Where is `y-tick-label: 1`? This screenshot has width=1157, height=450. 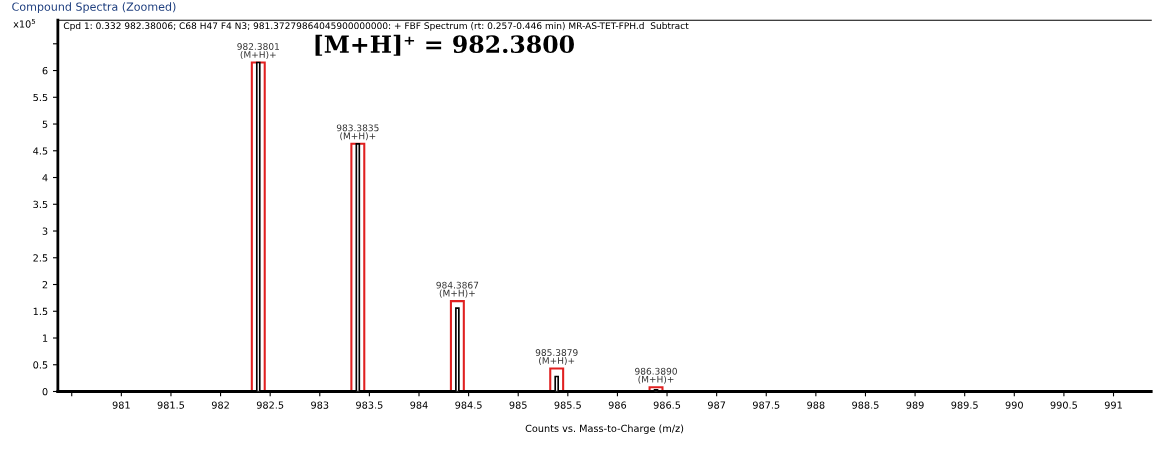 y-tick-label: 1 is located at coordinates (45, 338).